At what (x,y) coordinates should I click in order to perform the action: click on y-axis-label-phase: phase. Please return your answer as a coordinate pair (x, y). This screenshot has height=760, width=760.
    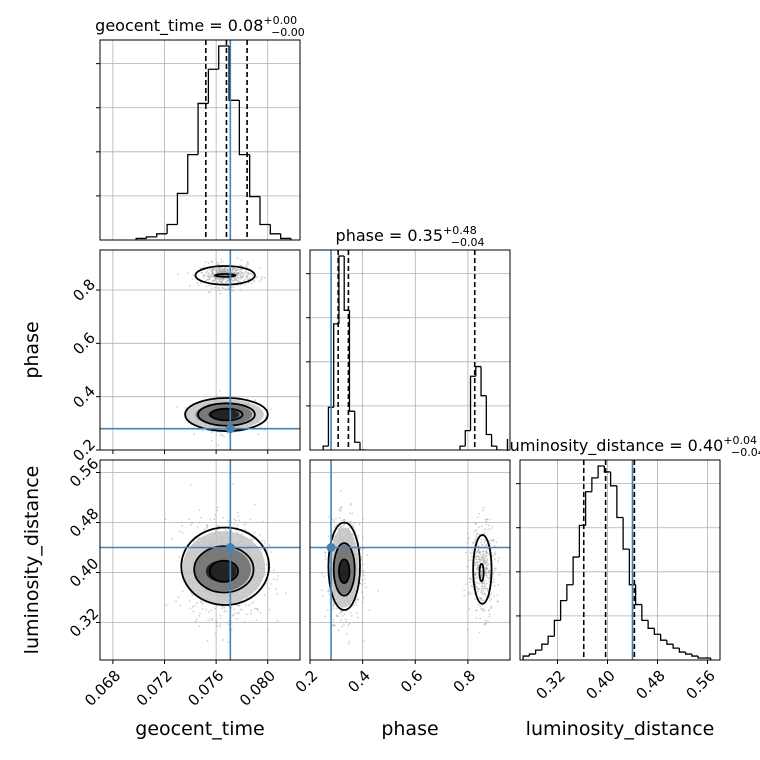
    Looking at the image, I should click on (32, 349).